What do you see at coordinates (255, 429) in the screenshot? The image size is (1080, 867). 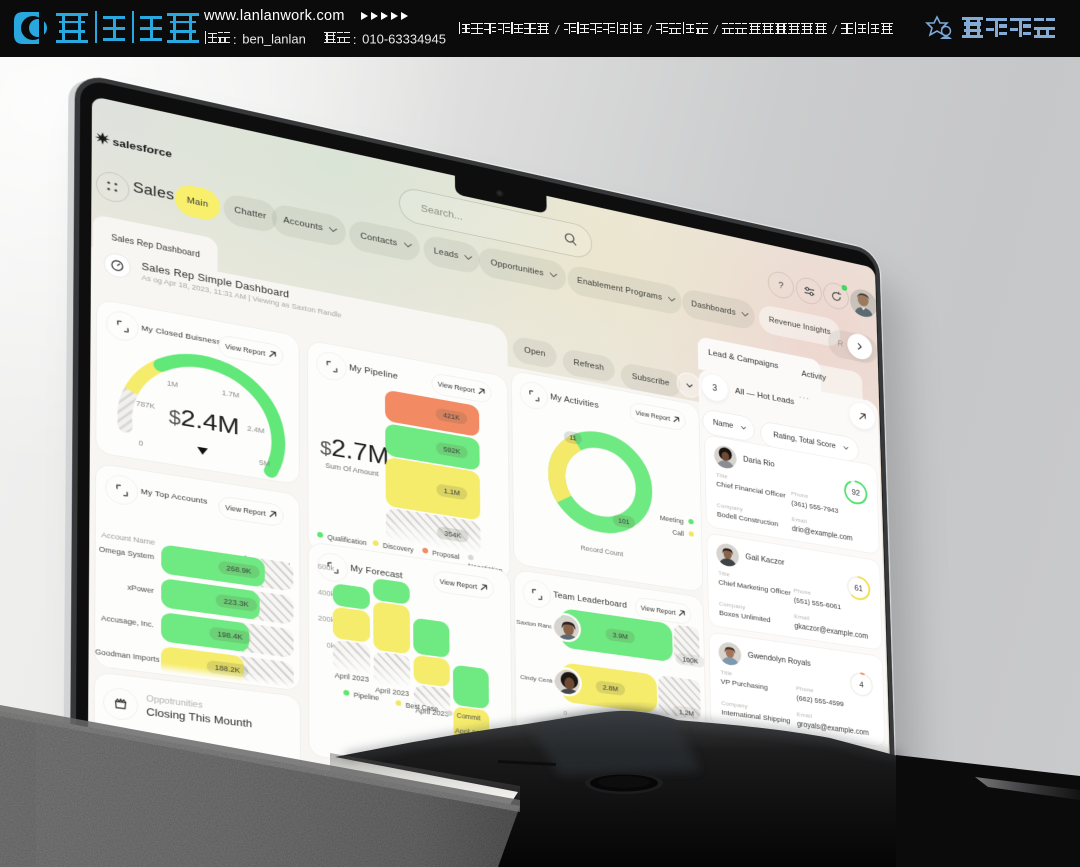 I see `svg-text: 2.4M` at bounding box center [255, 429].